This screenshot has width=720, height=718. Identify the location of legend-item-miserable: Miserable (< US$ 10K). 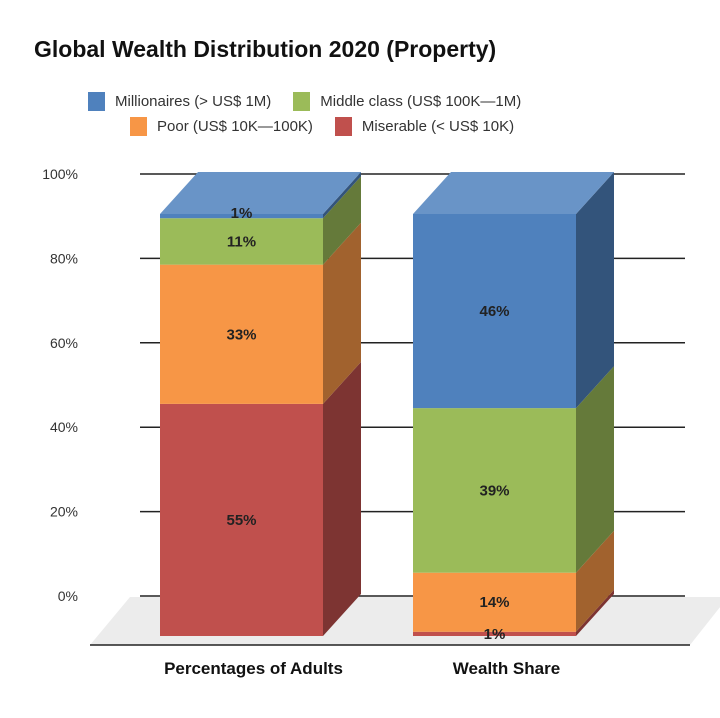
(424, 126).